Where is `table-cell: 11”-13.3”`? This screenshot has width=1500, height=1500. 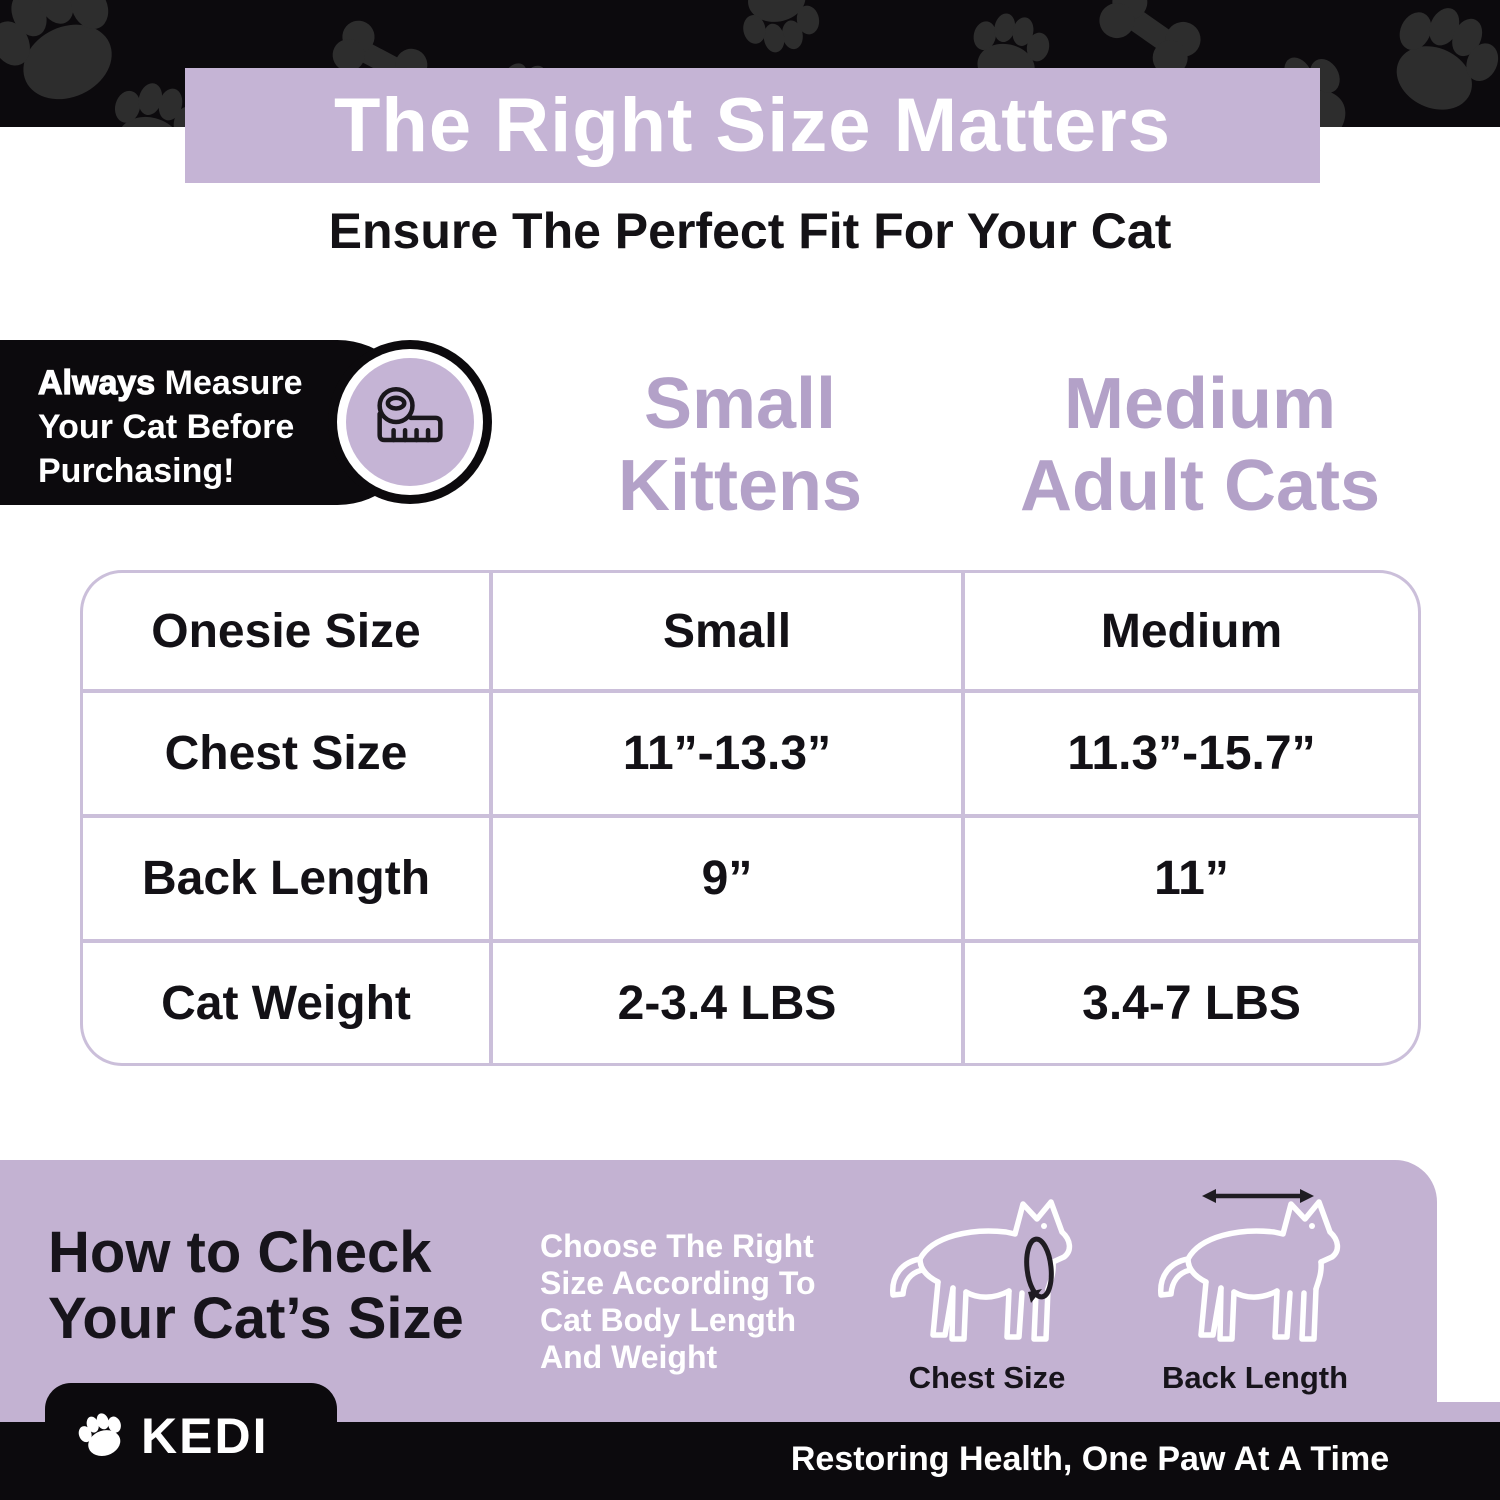 table-cell: 11”-13.3” is located at coordinates (727, 753).